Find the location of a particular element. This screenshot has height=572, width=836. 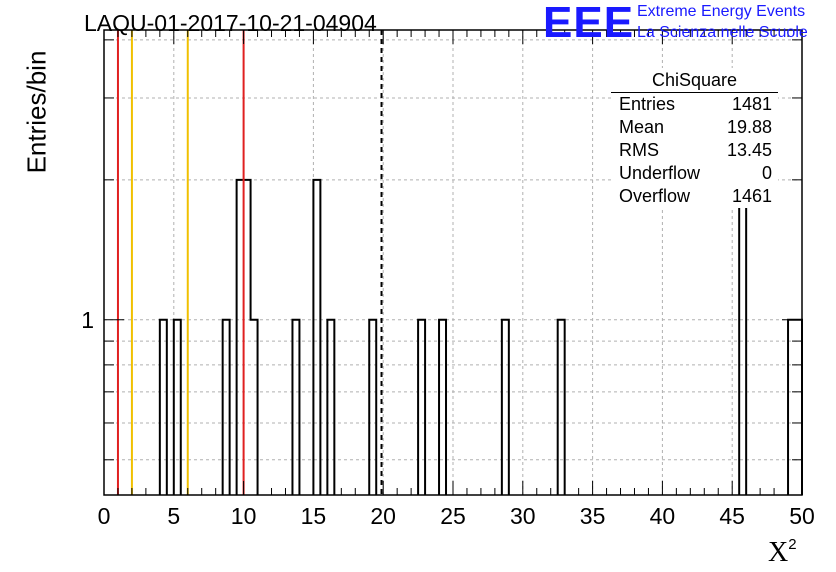

stats-row-underflow: Underflow 0 is located at coordinates (694, 173).